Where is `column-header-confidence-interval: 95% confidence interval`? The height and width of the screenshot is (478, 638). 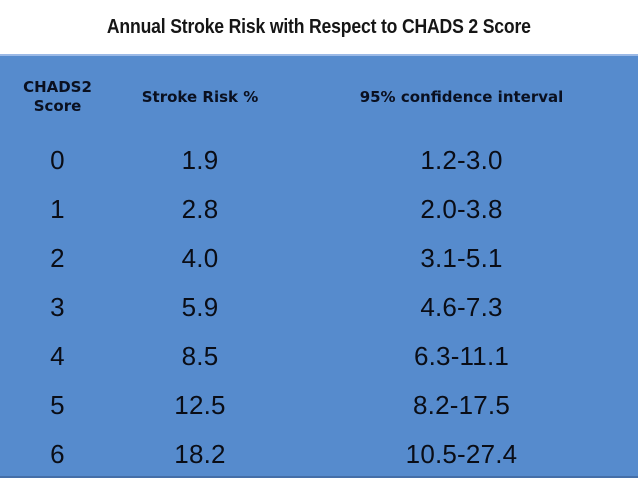 column-header-confidence-interval: 95% confidence interval is located at coordinates (461, 96).